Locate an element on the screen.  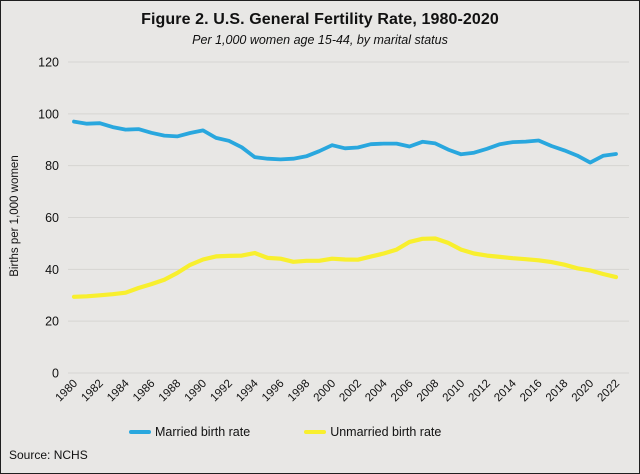
legend: Married birth rate Unmarried birth rate is located at coordinates (285, 432).